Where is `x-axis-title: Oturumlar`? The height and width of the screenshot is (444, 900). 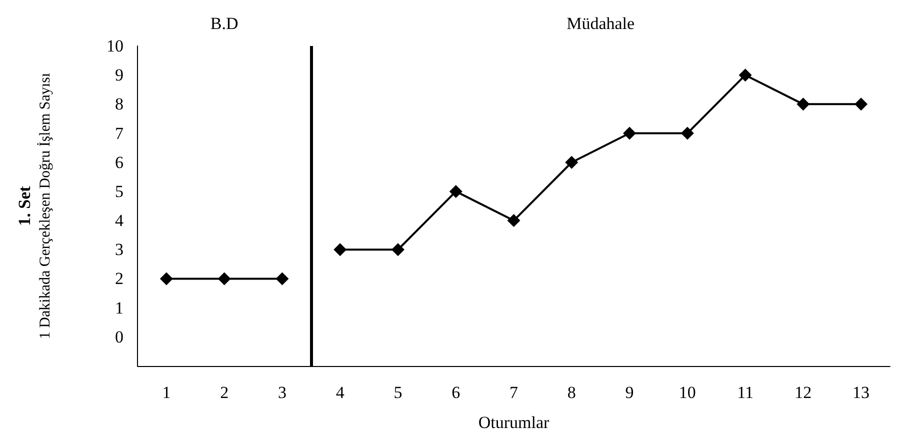 x-axis-title: Oturumlar is located at coordinates (514, 422).